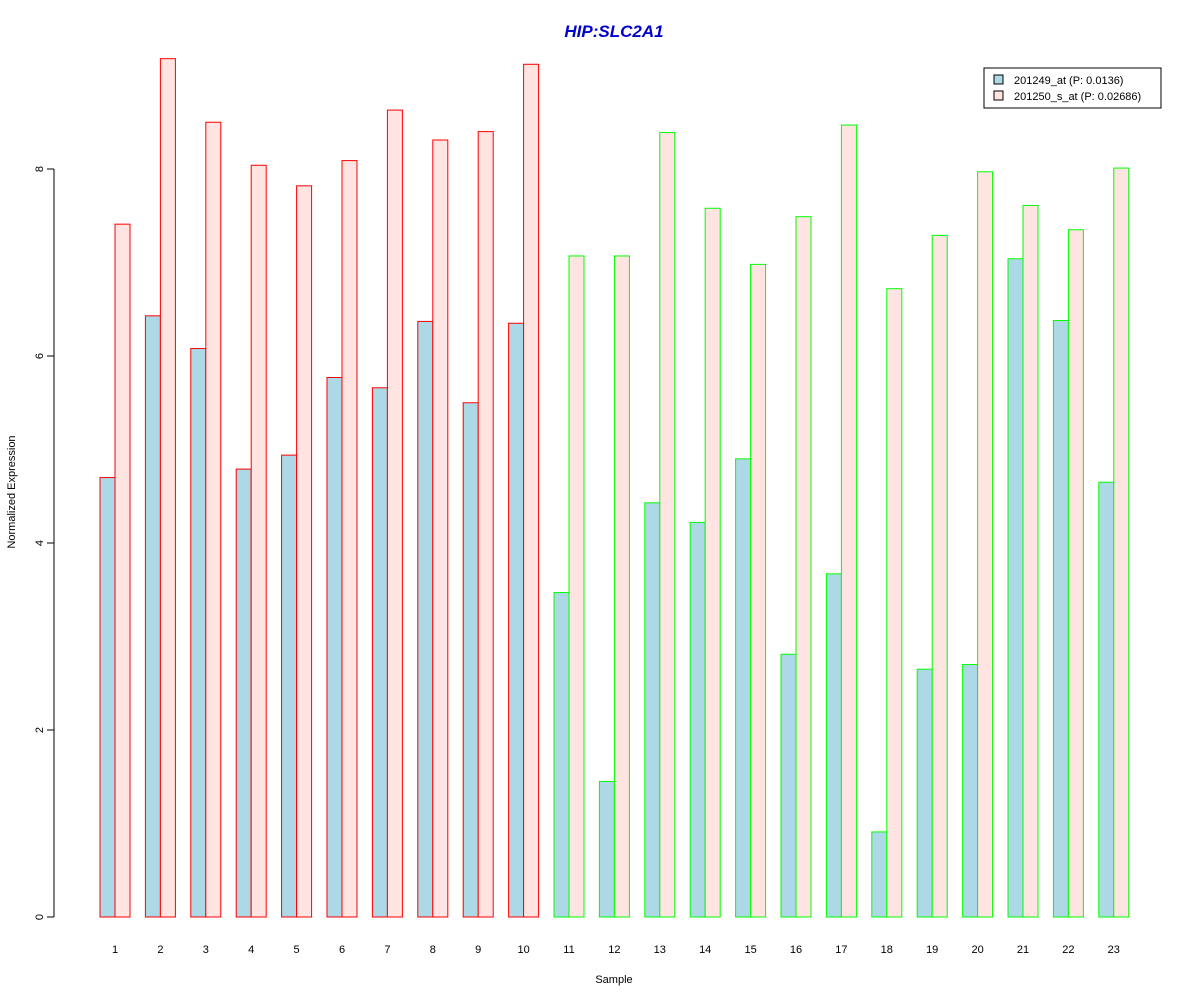  Describe the element at coordinates (1077, 97) in the screenshot. I see `legend-label-201250_s_at: 201250_s_at (P: 0.02686)` at that location.